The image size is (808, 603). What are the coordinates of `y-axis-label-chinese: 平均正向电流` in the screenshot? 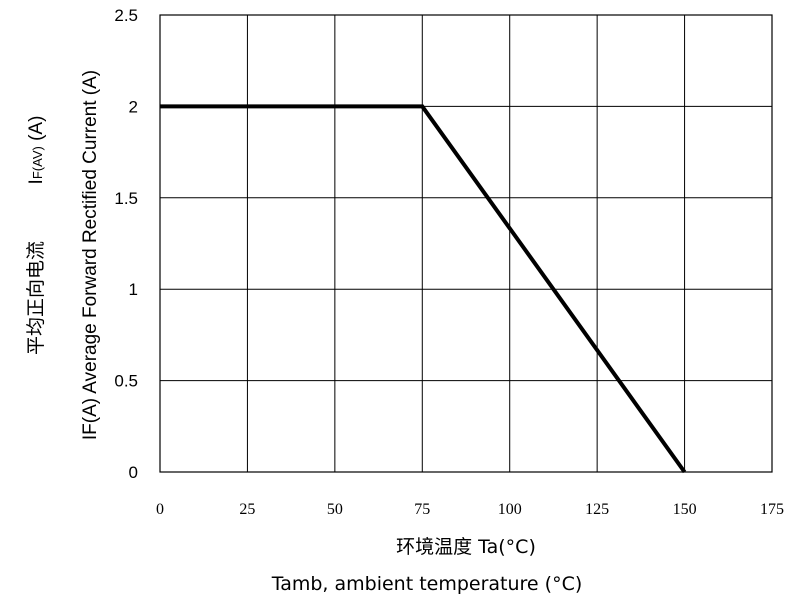 It's located at (36, 298).